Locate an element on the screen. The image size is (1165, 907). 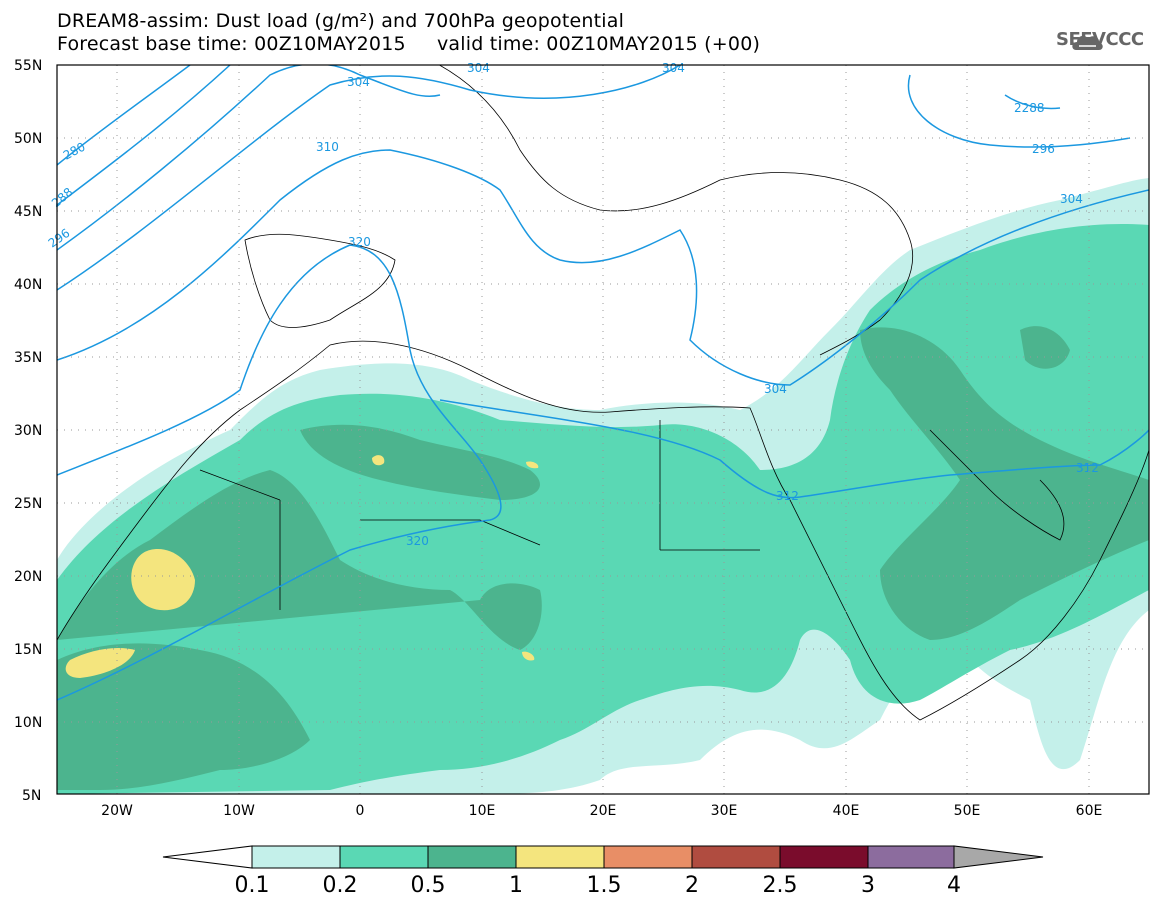
contour-label: 280 is located at coordinates (74, 151).